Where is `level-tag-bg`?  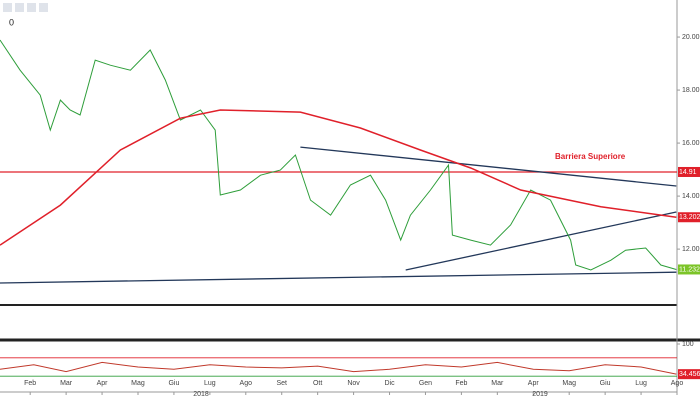
level-tag-bg is located at coordinates (689, 171).